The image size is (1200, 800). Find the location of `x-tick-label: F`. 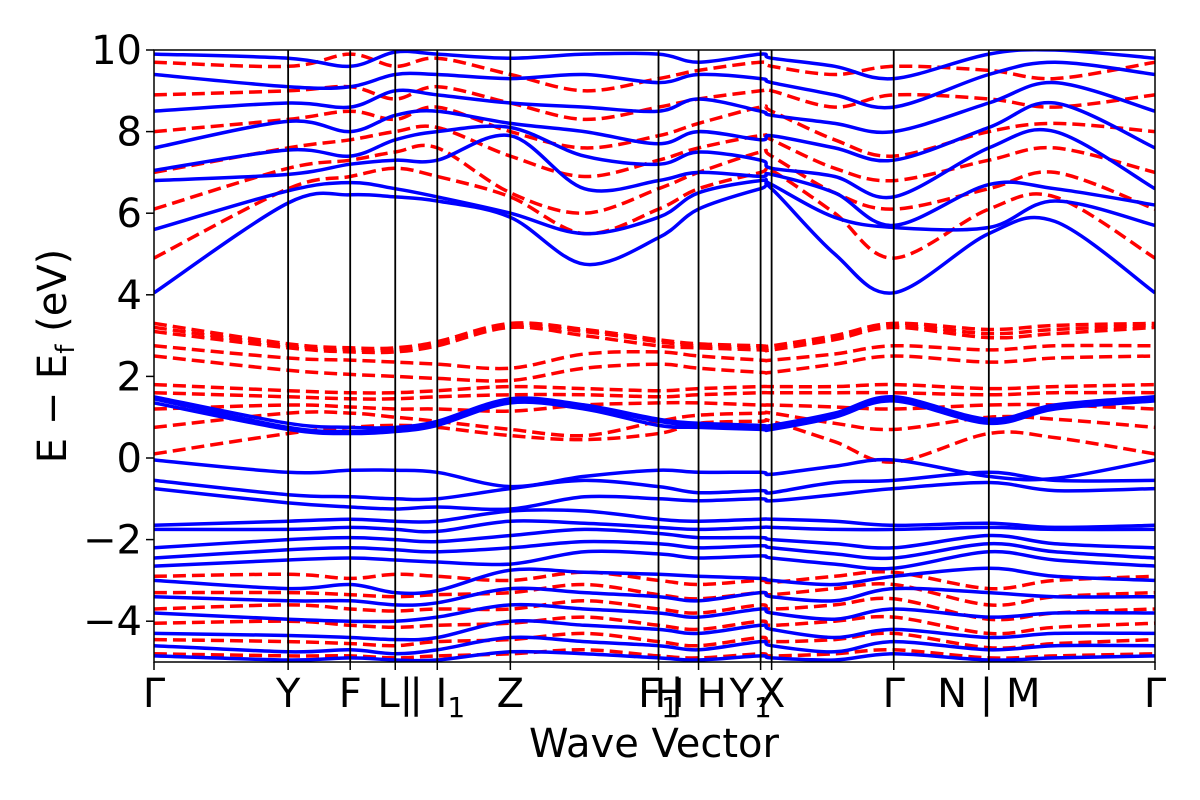

x-tick-label: F is located at coordinates (350, 694).